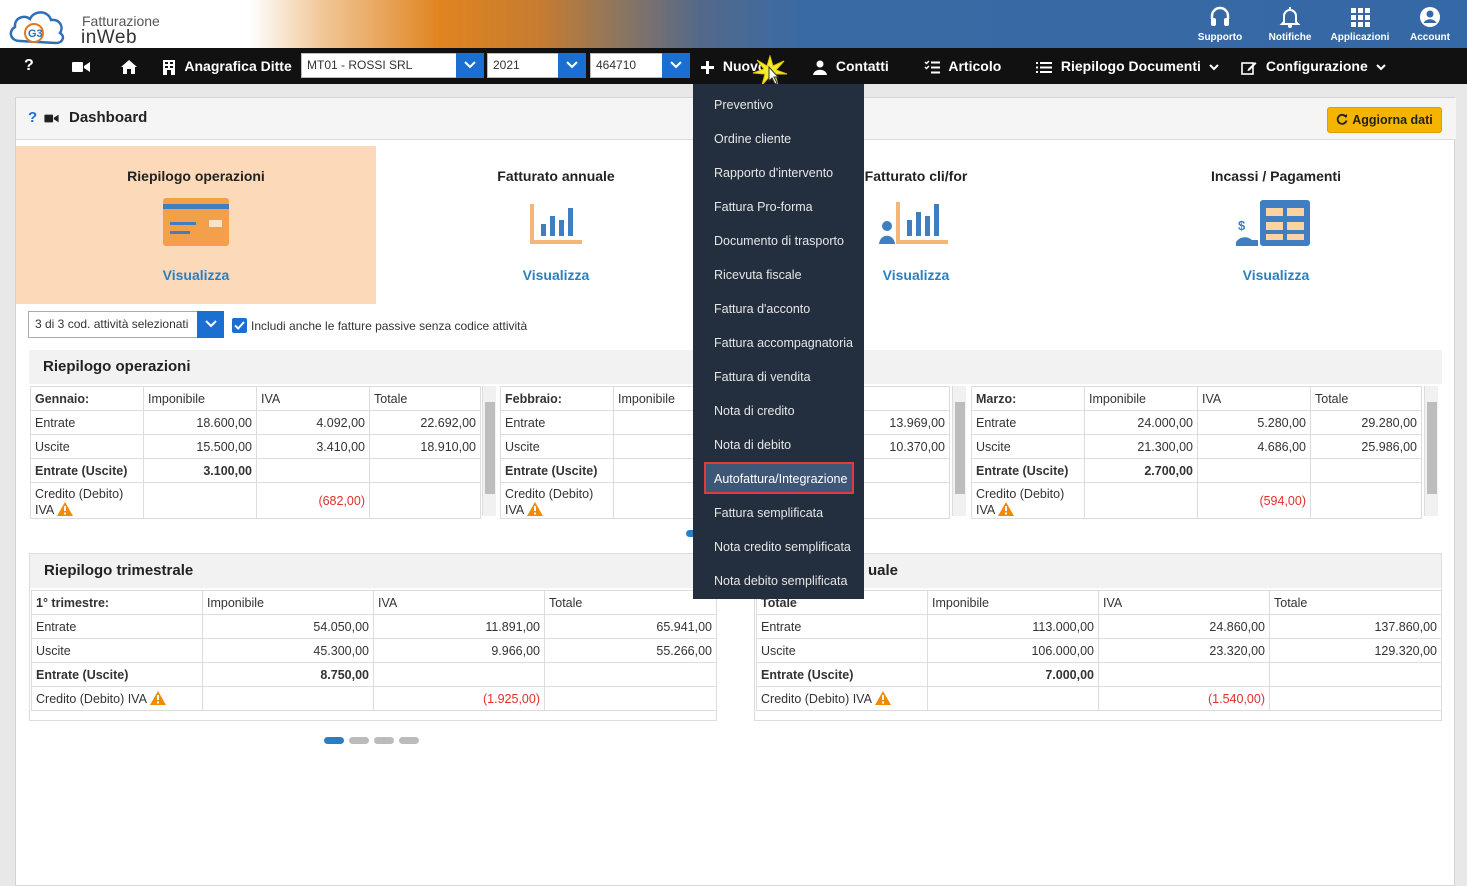 The width and height of the screenshot is (1467, 886). I want to click on refresh-data-button: Aggiorna dati, so click(1384, 120).